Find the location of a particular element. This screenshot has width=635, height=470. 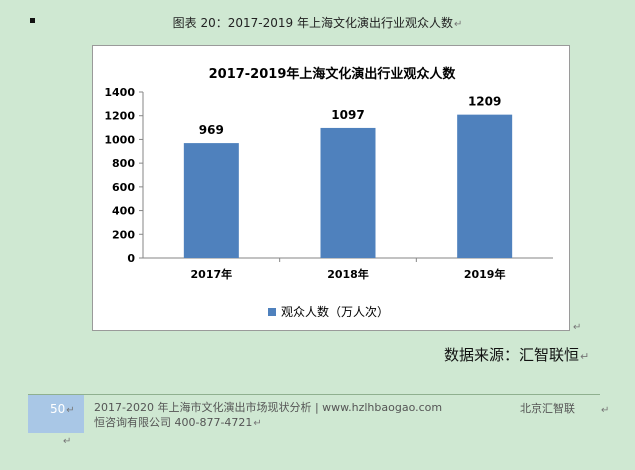

page-number: 50↵ is located at coordinates (62, 409).